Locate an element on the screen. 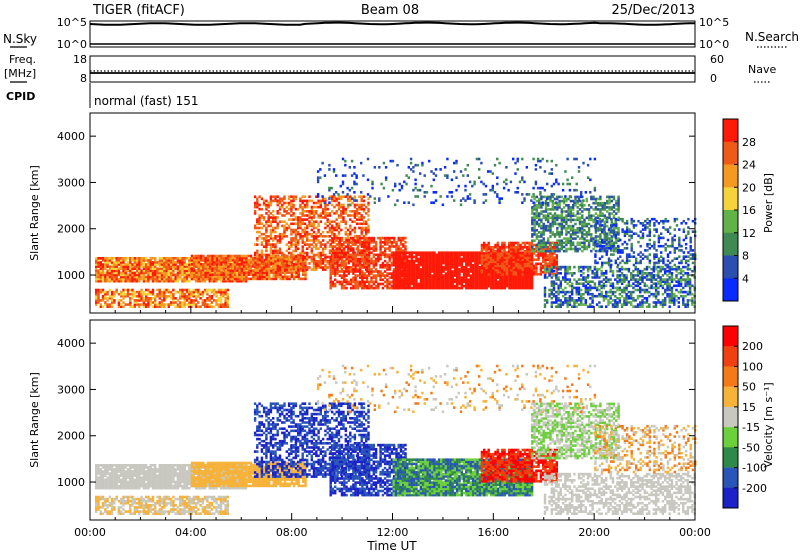 The width and height of the screenshot is (800, 558). nsearch-tick-bottom: 10^0 is located at coordinates (714, 44).